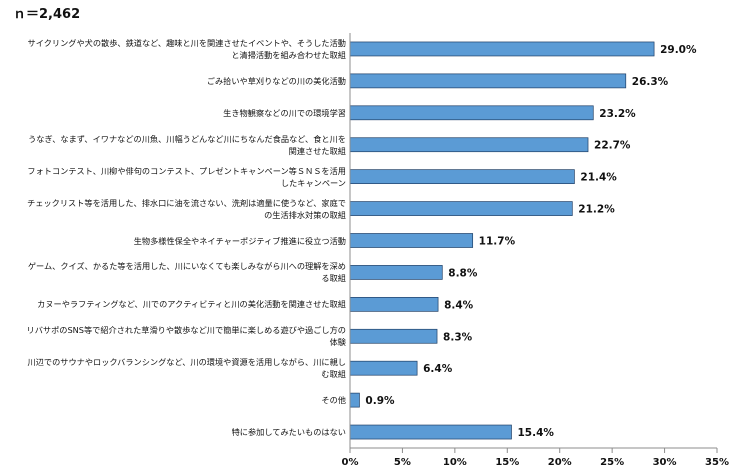  I want to click on x-axis-tick-label: 0%, so click(350, 462).